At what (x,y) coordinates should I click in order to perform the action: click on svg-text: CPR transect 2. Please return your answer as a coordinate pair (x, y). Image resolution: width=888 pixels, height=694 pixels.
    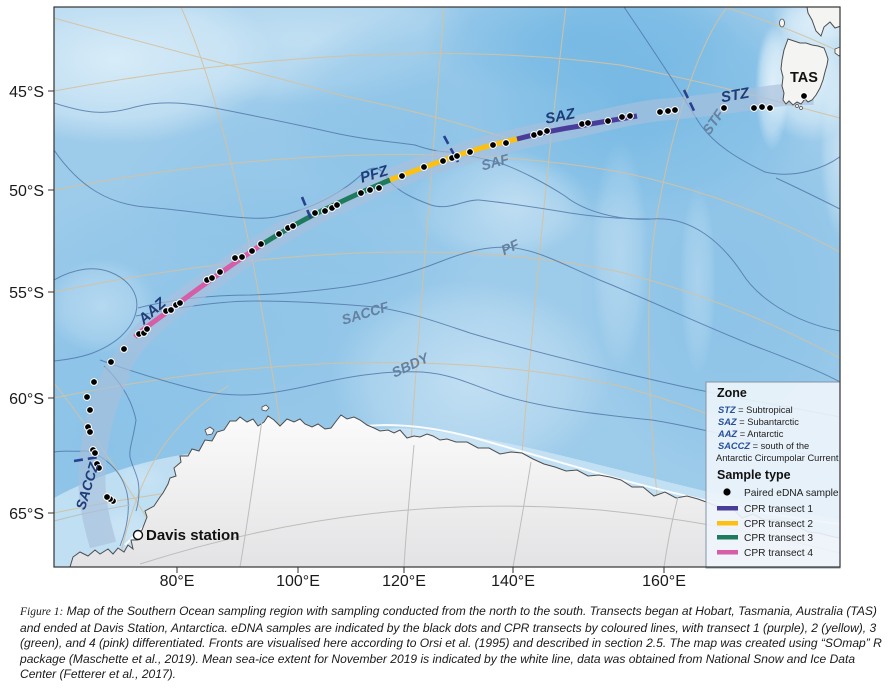
    Looking at the image, I should click on (778, 524).